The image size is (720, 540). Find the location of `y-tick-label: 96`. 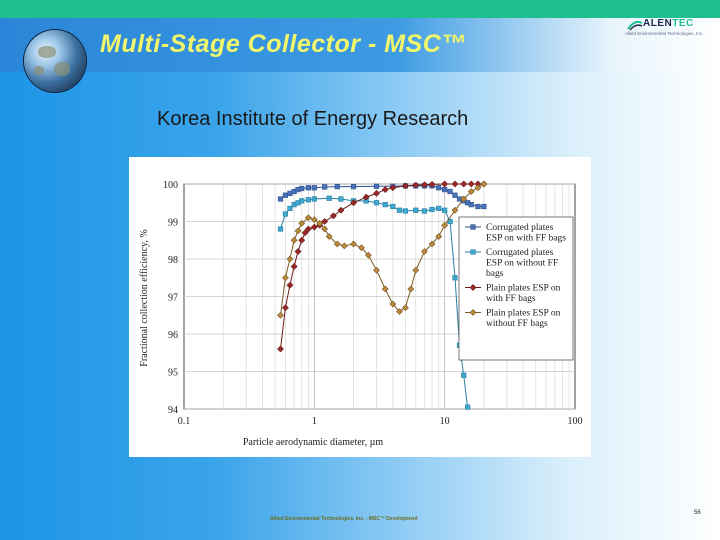

y-tick-label: 96 is located at coordinates (173, 335).